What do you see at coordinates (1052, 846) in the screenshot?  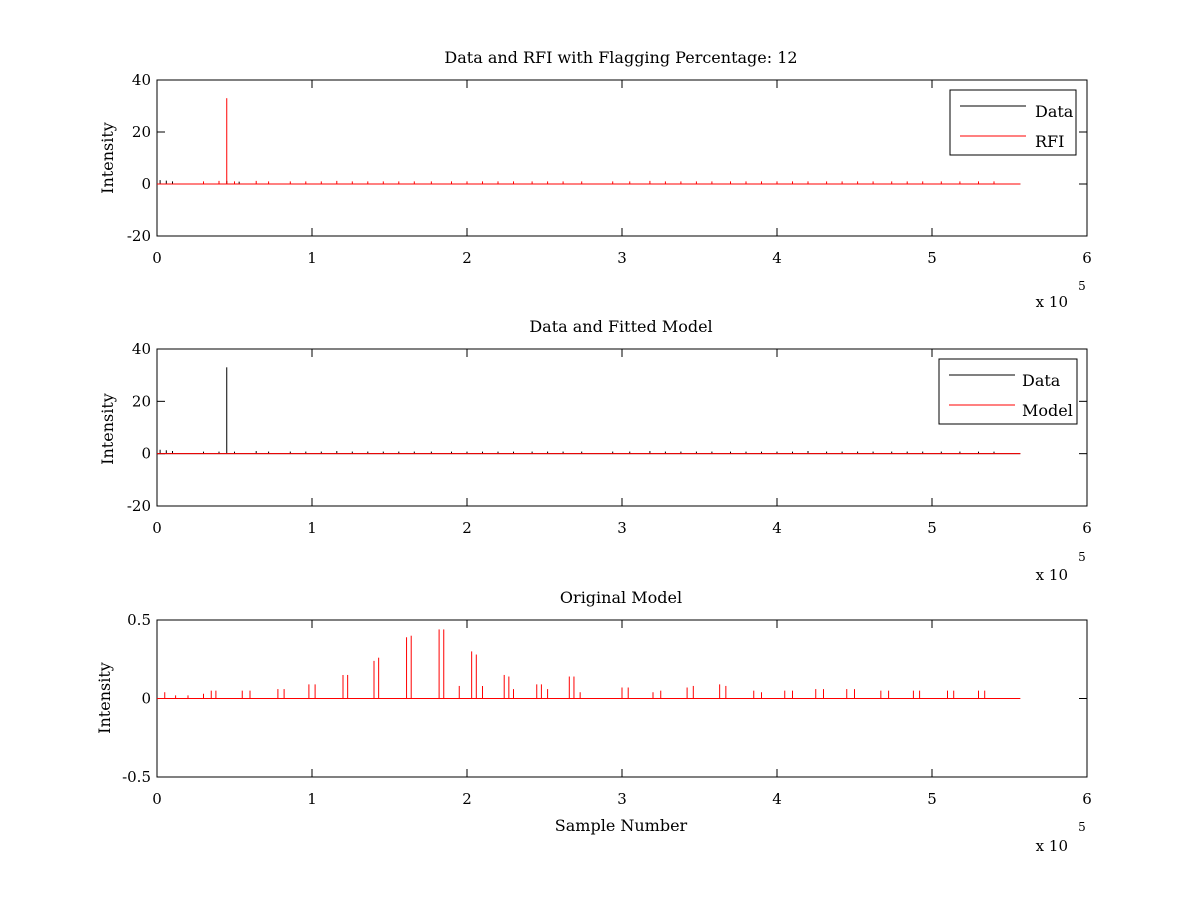 I see `panel-3-x-multiplier: x 10` at bounding box center [1052, 846].